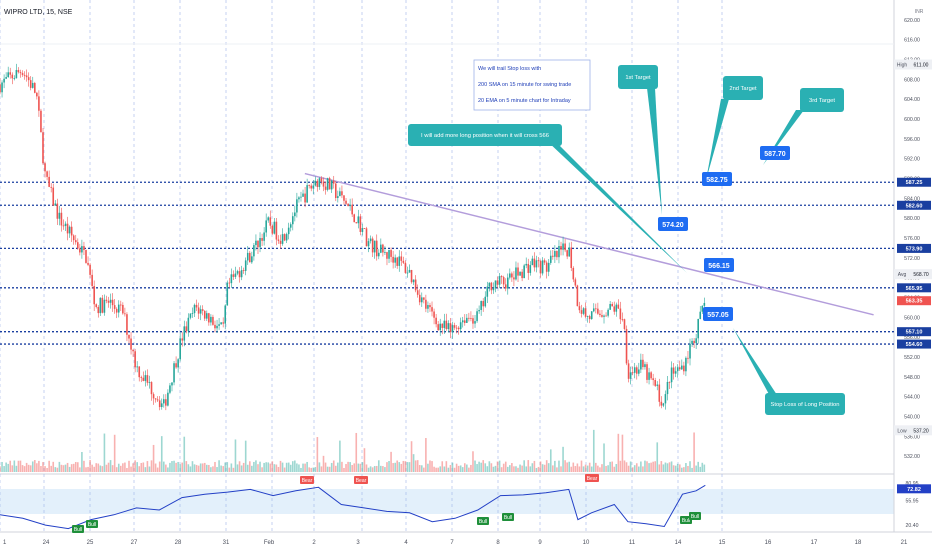 The image size is (932, 555). What do you see at coordinates (822, 100) in the screenshot?
I see `target3-callout-box` at bounding box center [822, 100].